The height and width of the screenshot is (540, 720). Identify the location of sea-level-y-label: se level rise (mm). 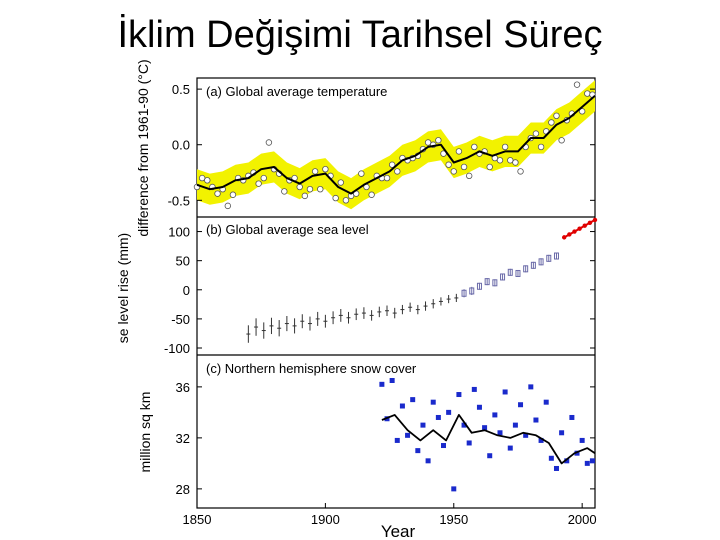
(123, 288).